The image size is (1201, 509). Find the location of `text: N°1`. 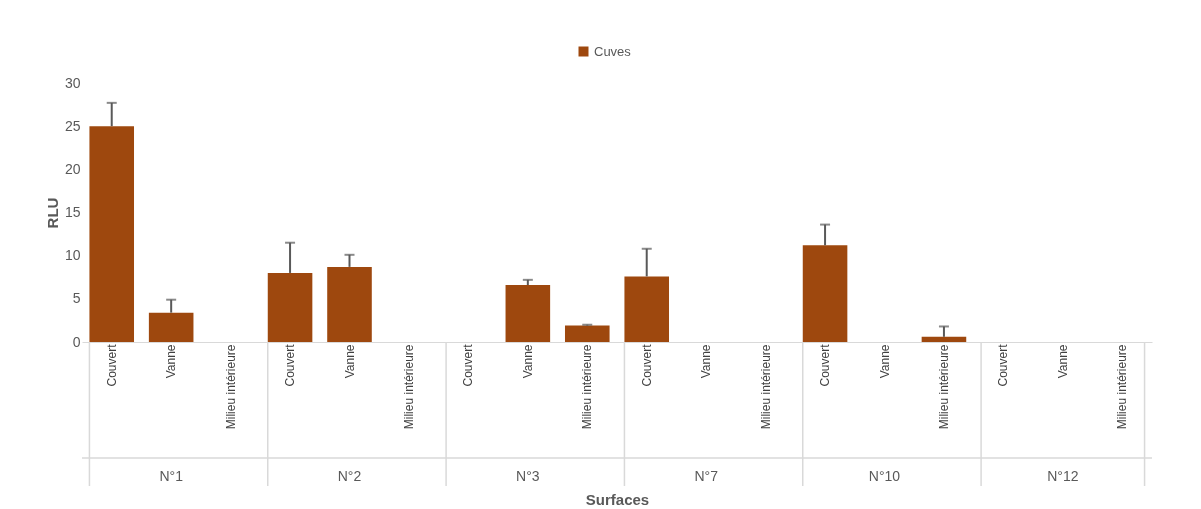

text: N°1 is located at coordinates (171, 476).